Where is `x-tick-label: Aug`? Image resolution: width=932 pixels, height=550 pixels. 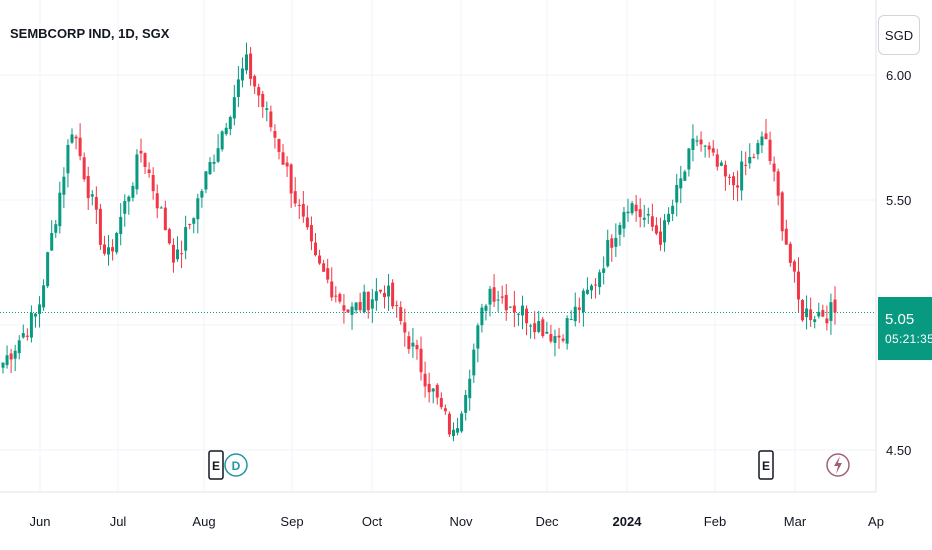 x-tick-label: Aug is located at coordinates (203, 521).